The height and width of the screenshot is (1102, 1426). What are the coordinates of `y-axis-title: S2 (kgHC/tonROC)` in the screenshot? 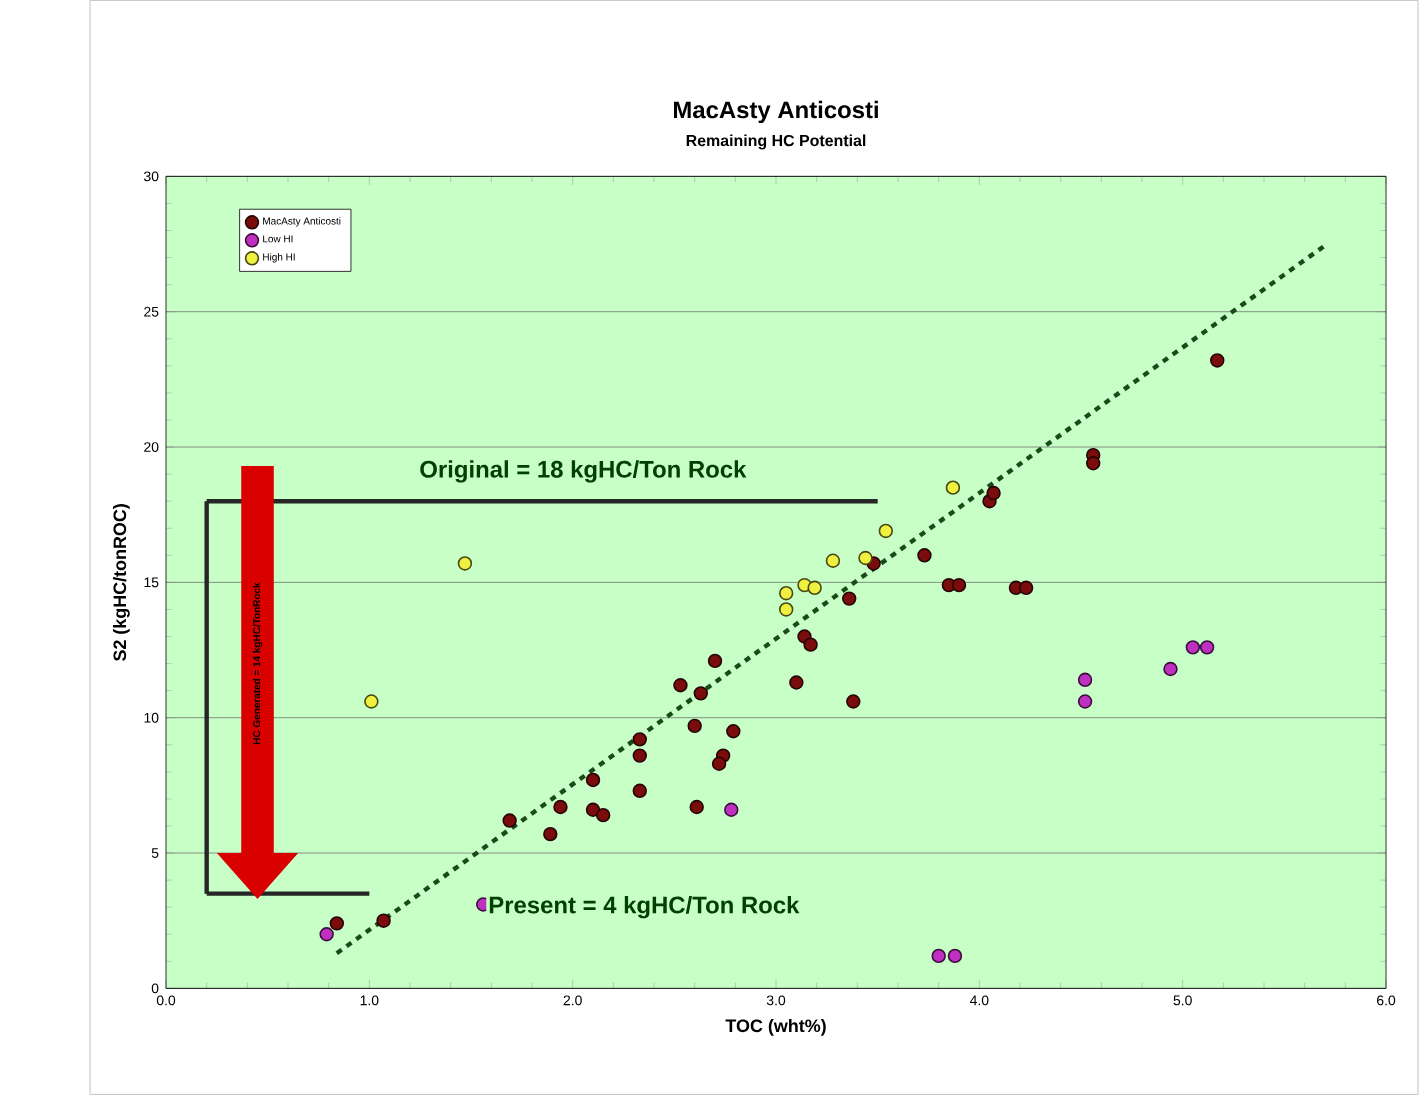 It's located at (121, 582).